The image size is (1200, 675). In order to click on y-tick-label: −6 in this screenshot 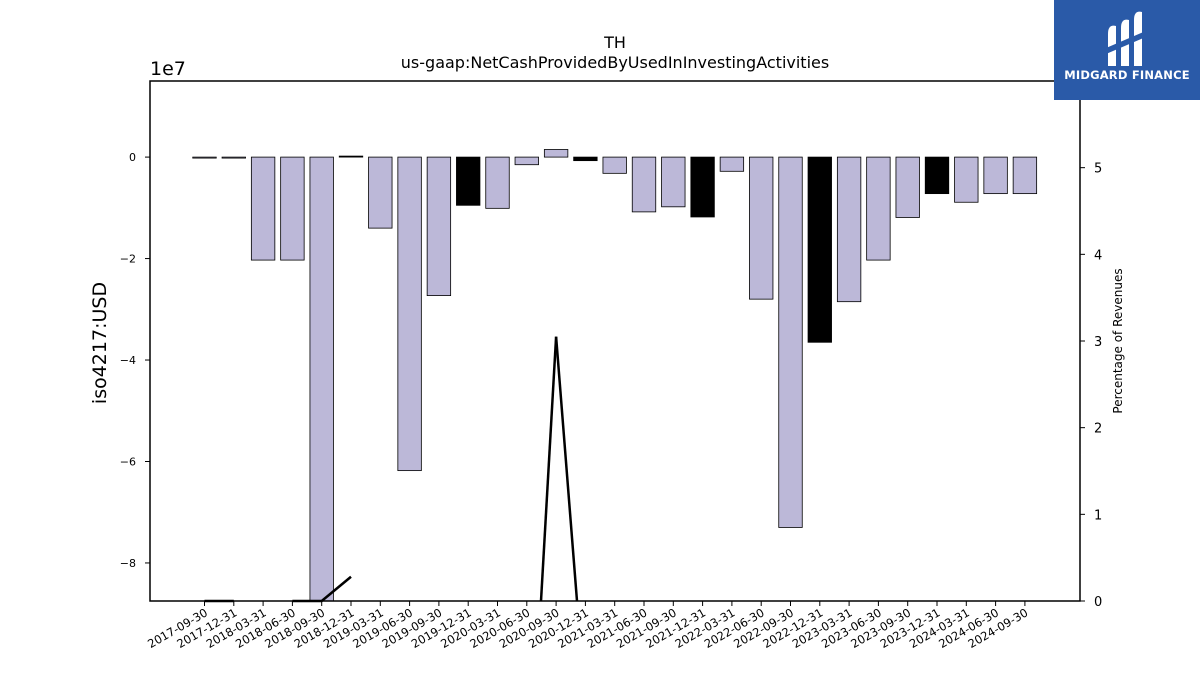, I will do `click(128, 461)`.